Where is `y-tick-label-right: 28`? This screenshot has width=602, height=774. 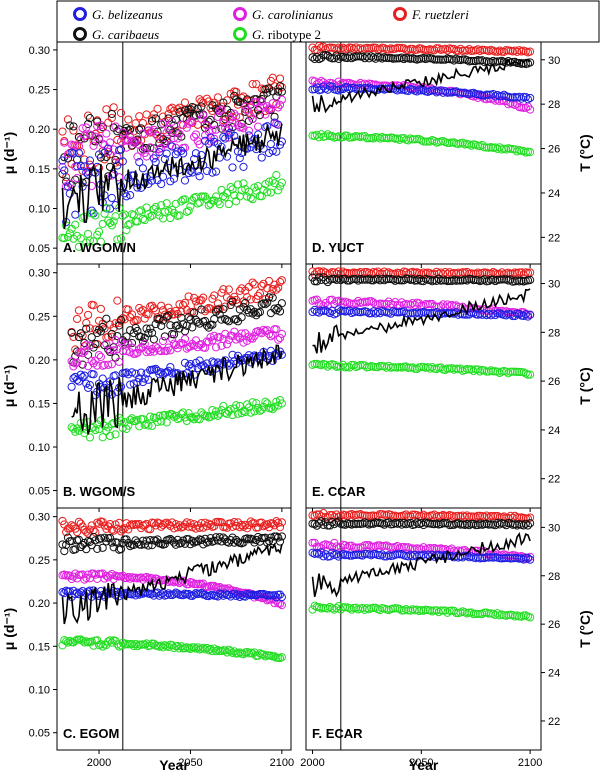 y-tick-label-right: 28 is located at coordinates (554, 105).